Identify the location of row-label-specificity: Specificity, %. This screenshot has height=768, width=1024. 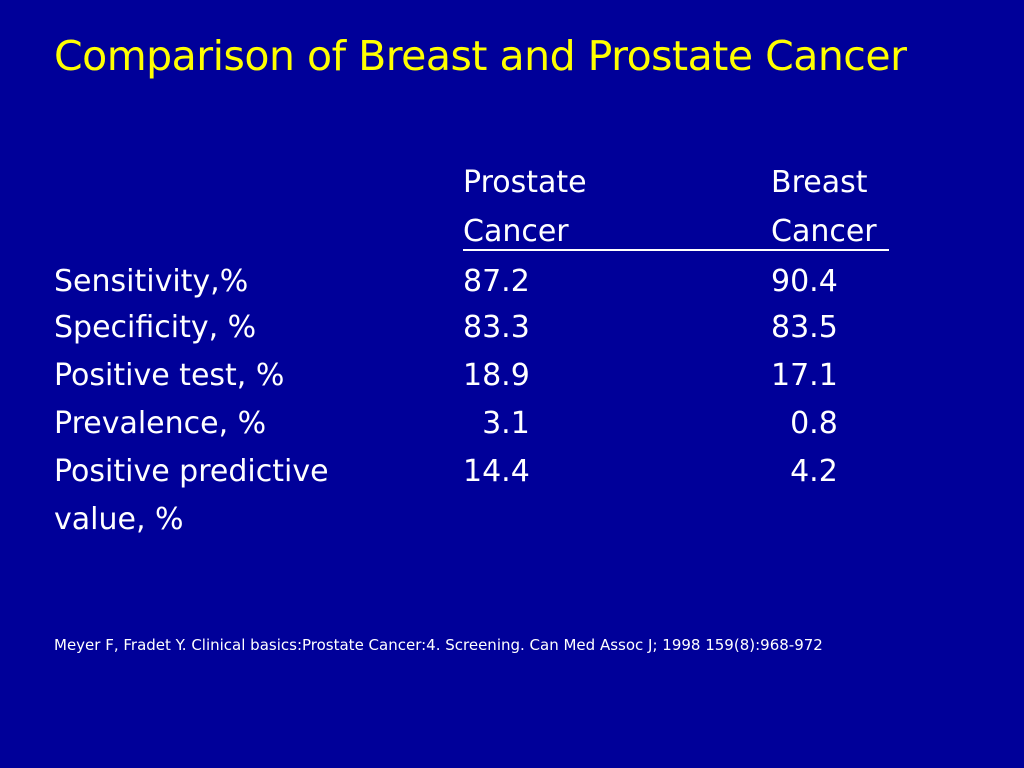
(155, 327).